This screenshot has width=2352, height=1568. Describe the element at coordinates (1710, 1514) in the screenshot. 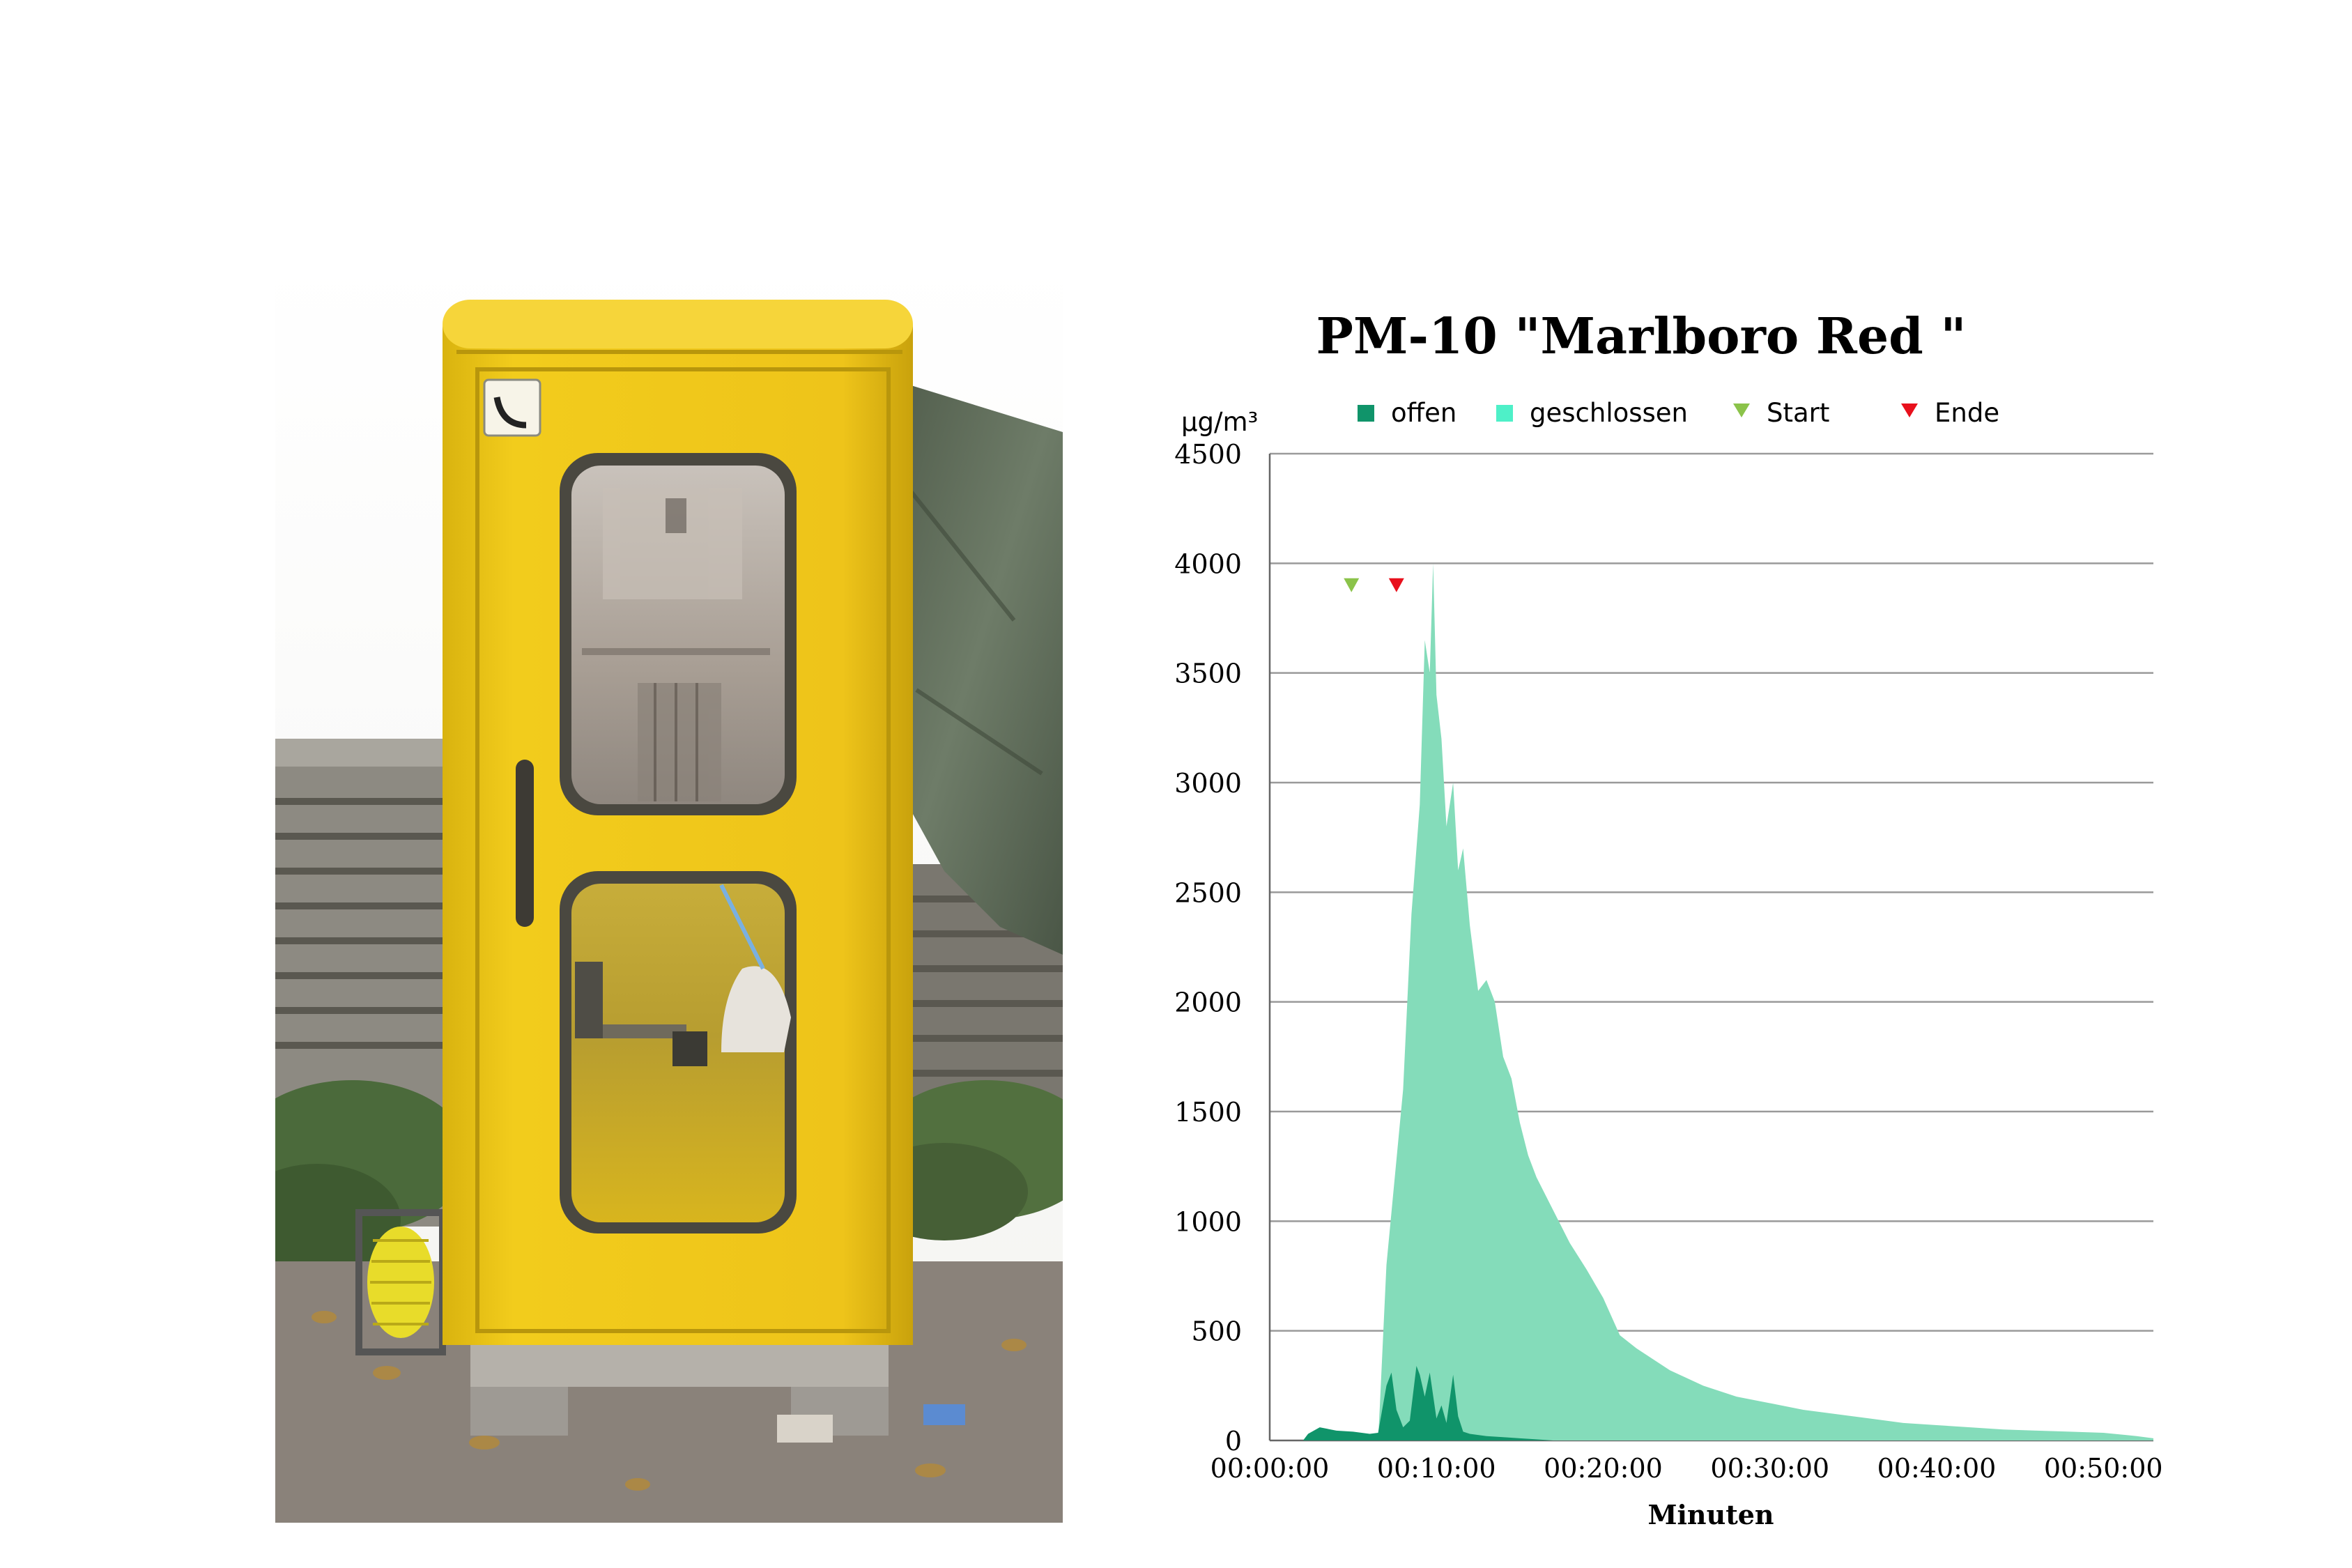

I see `x-axis-label: Minuten` at that location.